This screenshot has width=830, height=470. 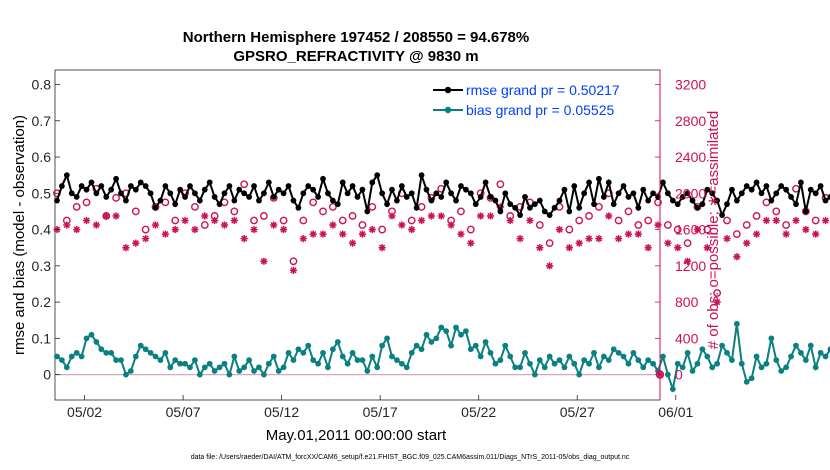 I want to click on y-right-tick-label: 3200, so click(x=690, y=85).